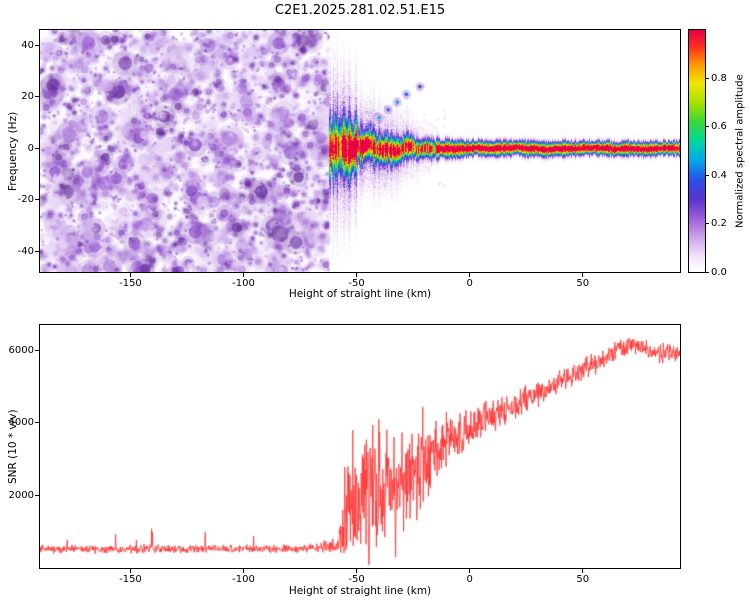 The image size is (750, 600). Describe the element at coordinates (719, 224) in the screenshot. I see `colorbar-tick-label: 0.2` at that location.